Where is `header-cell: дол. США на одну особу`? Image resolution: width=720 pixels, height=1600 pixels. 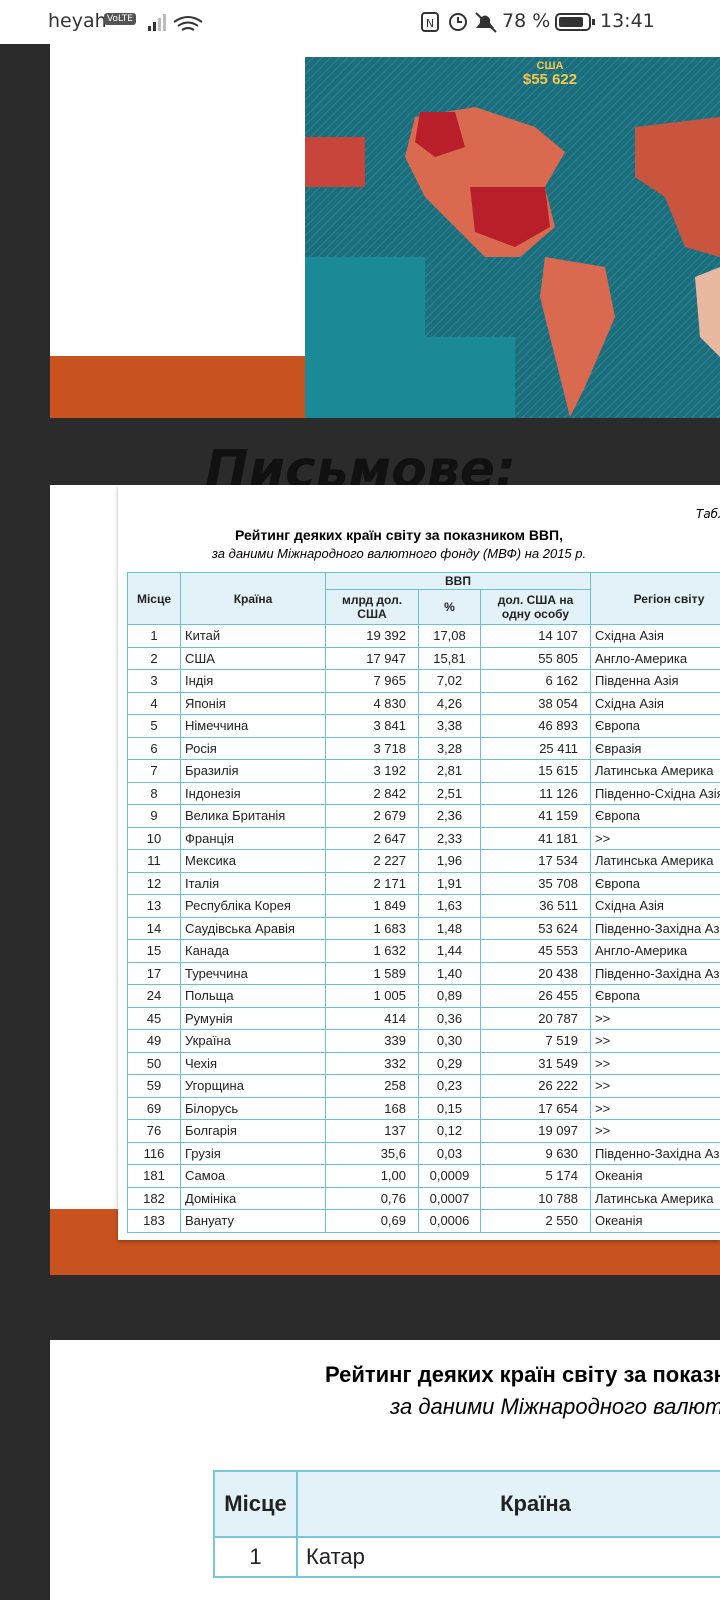 header-cell: дол. США на одну особу is located at coordinates (535, 607).